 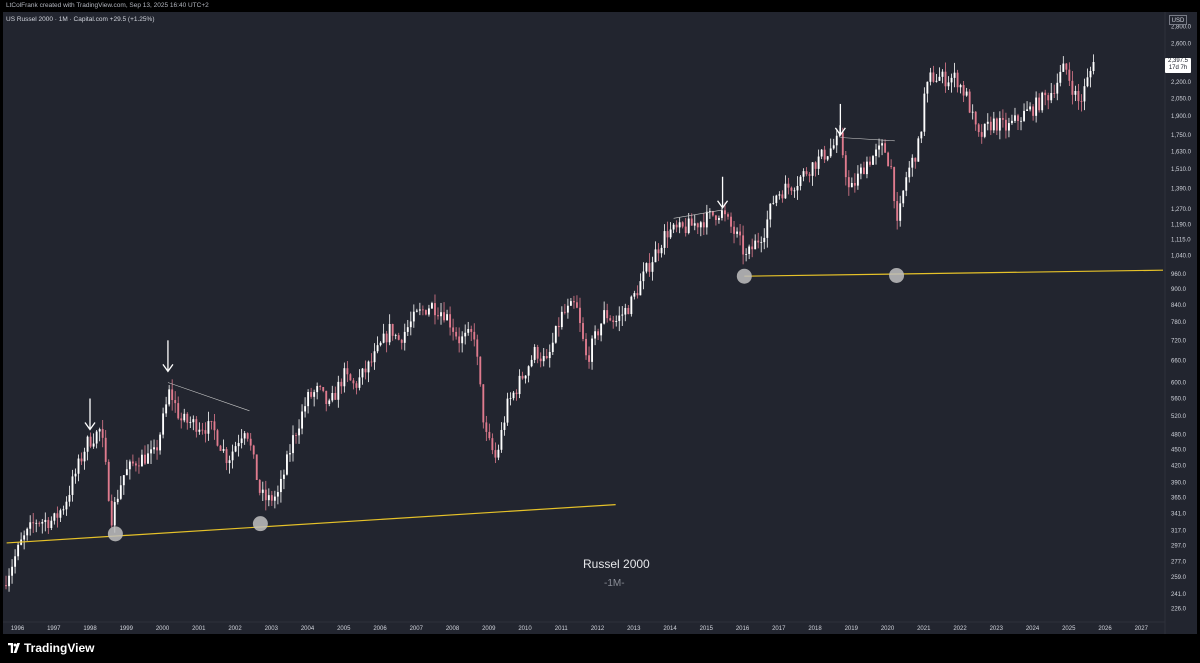 I want to click on touch-marker, so click(x=744, y=276).